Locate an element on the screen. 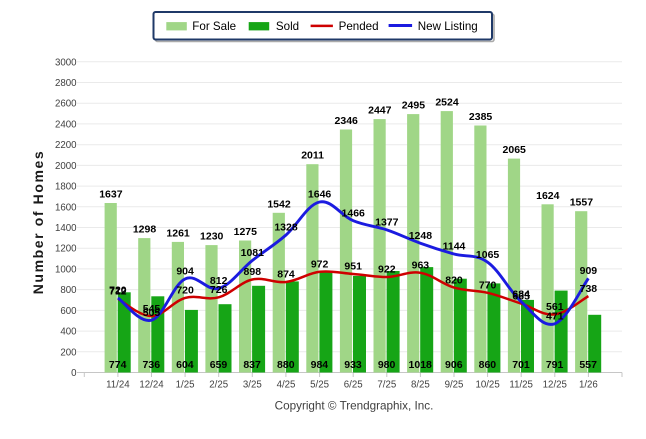  svg-text: 10/25 is located at coordinates (487, 385).